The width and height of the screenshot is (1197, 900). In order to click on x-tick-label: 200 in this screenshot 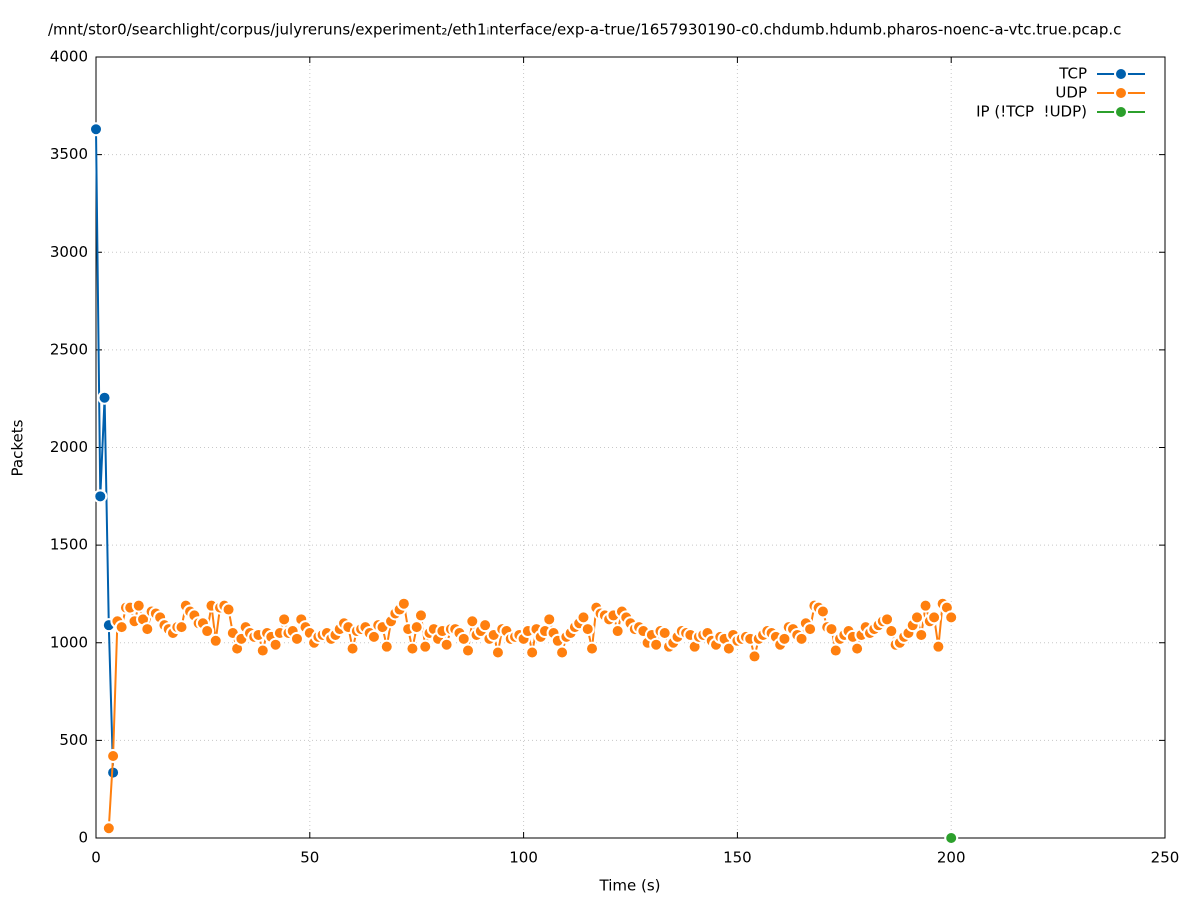, I will do `click(951, 858)`.